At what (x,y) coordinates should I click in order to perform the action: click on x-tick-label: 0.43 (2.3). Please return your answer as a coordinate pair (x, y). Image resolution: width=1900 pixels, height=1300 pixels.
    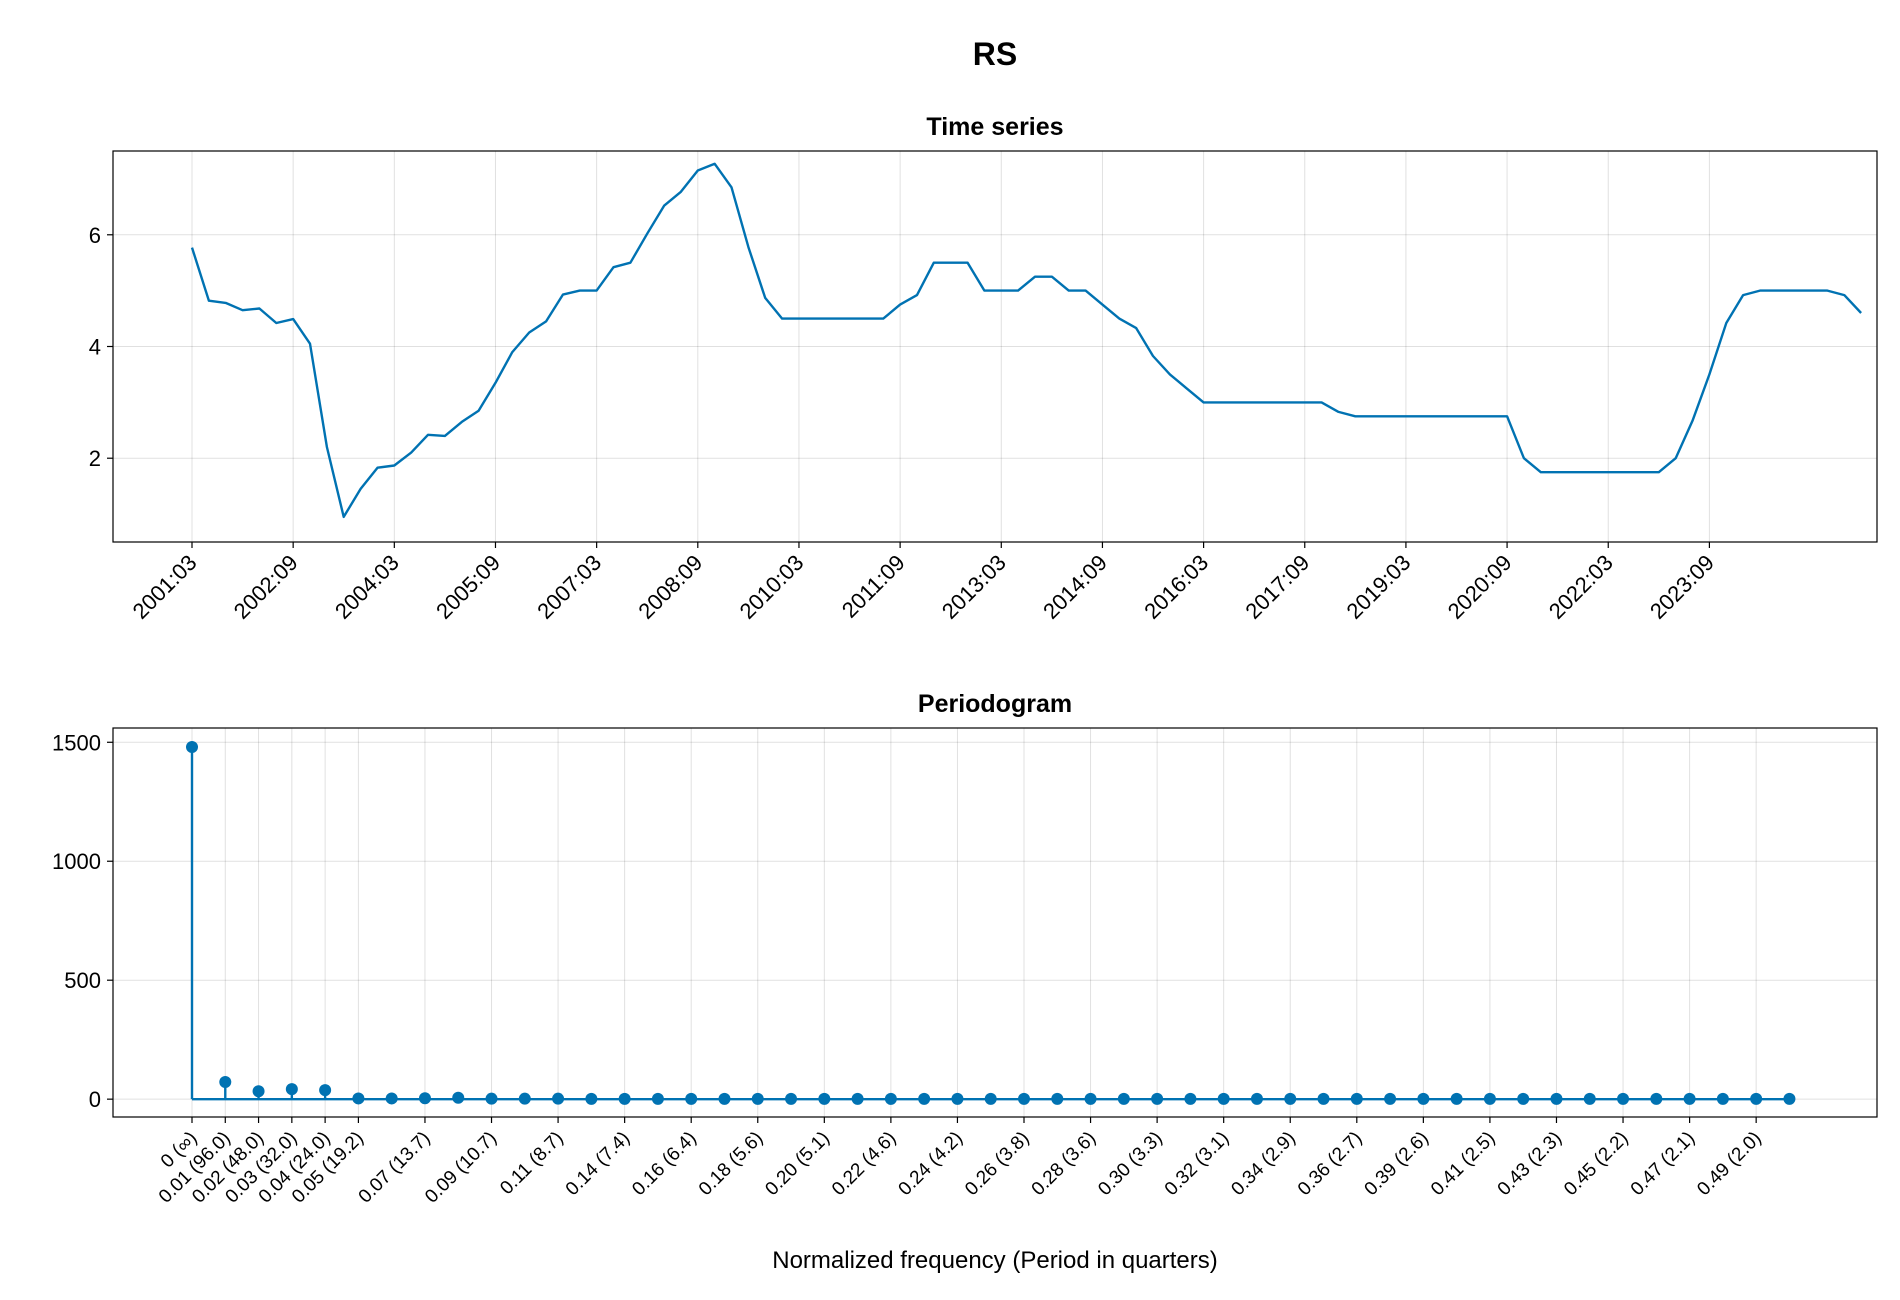
    Looking at the image, I should click on (1530, 1164).